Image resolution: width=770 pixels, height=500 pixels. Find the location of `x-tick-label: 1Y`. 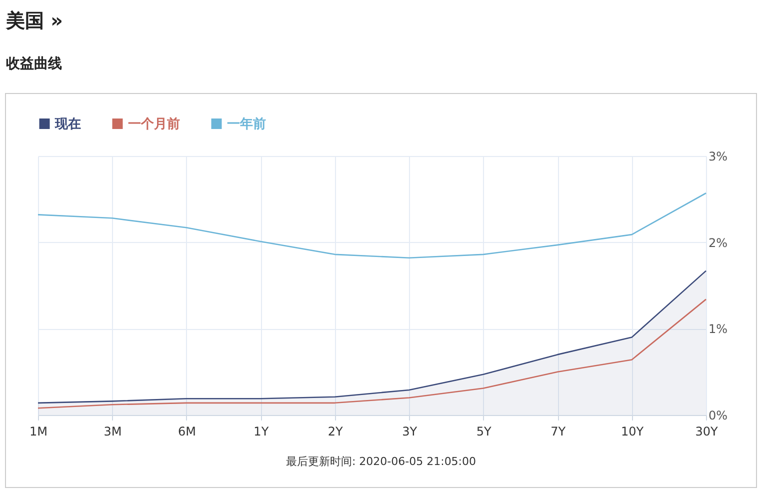

x-tick-label: 1Y is located at coordinates (262, 431).